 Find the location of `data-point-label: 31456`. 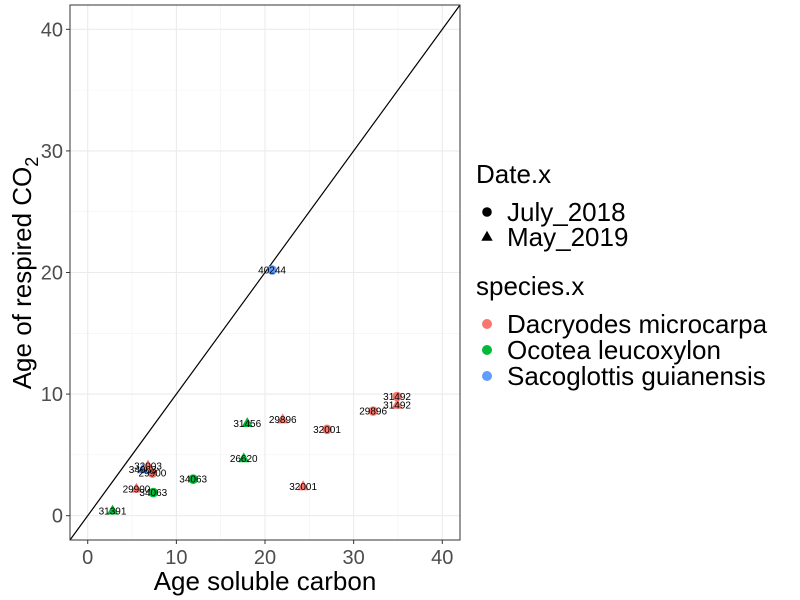

data-point-label: 31456 is located at coordinates (247, 424).